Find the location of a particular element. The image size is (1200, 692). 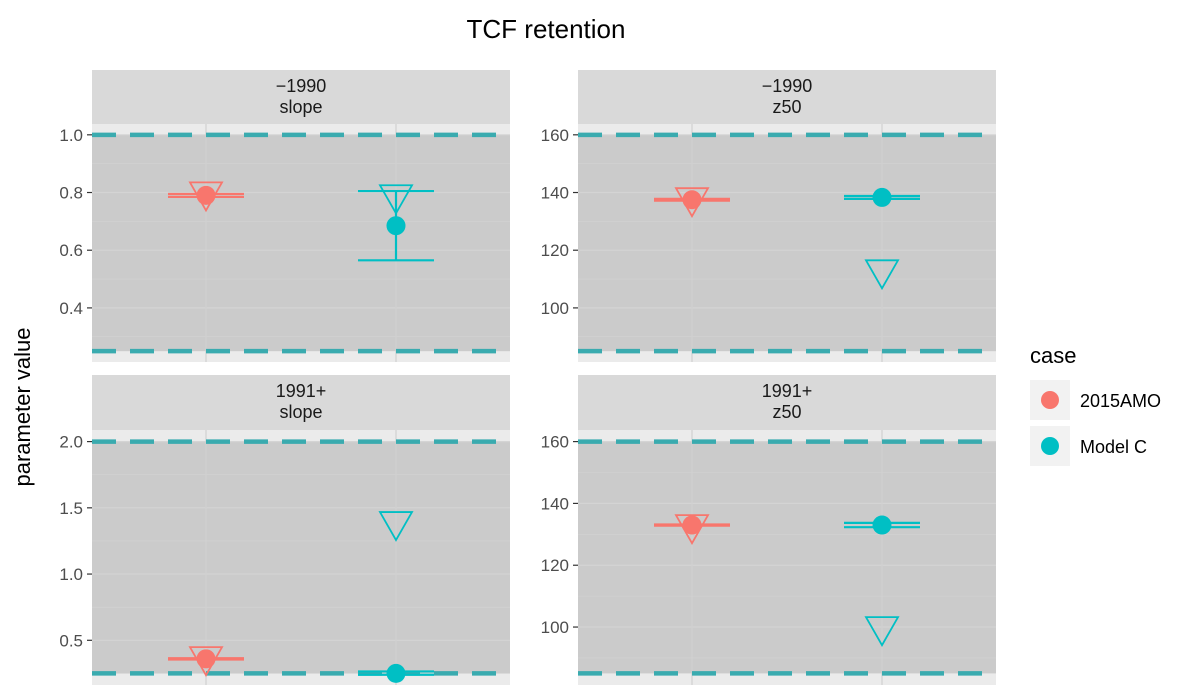

legend-item-model-c: Model C is located at coordinates (1088, 446).